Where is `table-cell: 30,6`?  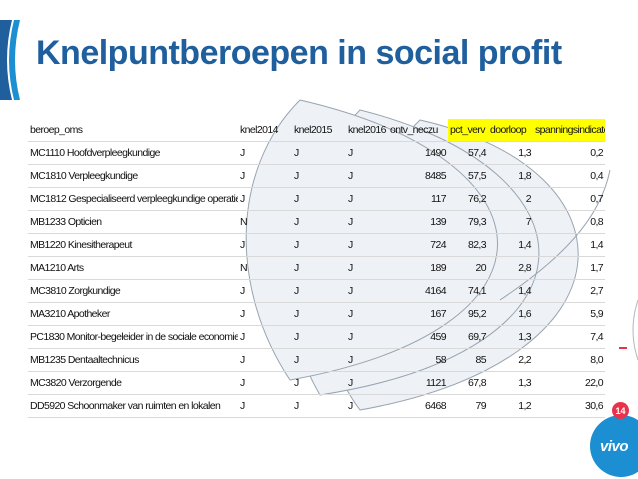 table-cell: 30,6 is located at coordinates (569, 406).